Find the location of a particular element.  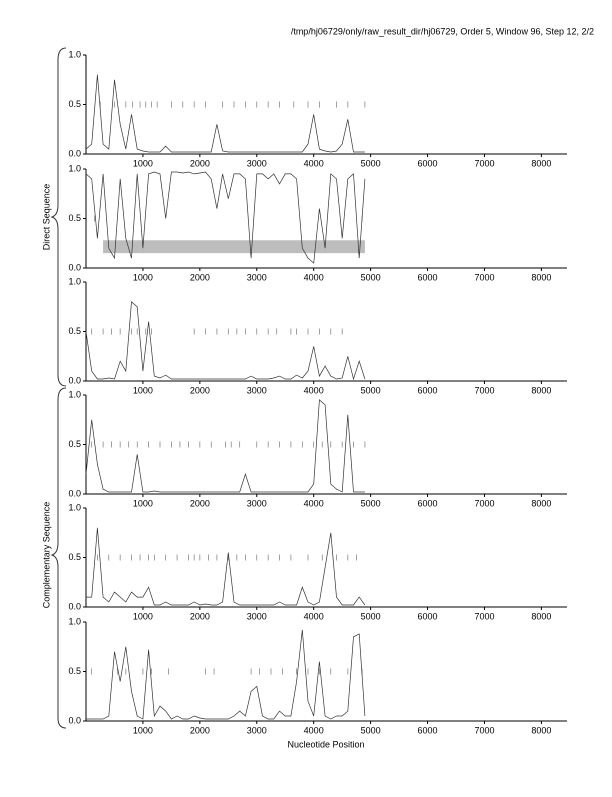

x-axis-label: Nucleotide Position is located at coordinates (325, 744).